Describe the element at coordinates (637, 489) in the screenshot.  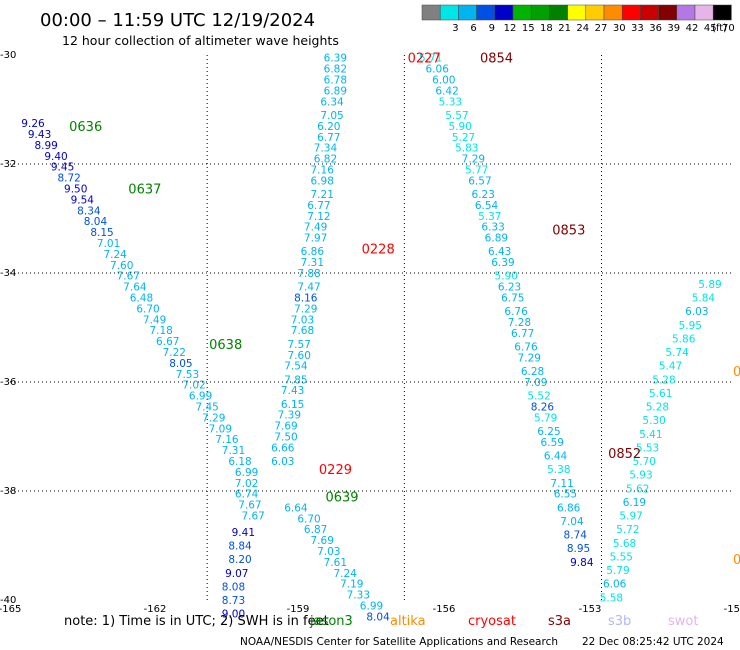
I see `wave-height-altika: 5.62` at that location.